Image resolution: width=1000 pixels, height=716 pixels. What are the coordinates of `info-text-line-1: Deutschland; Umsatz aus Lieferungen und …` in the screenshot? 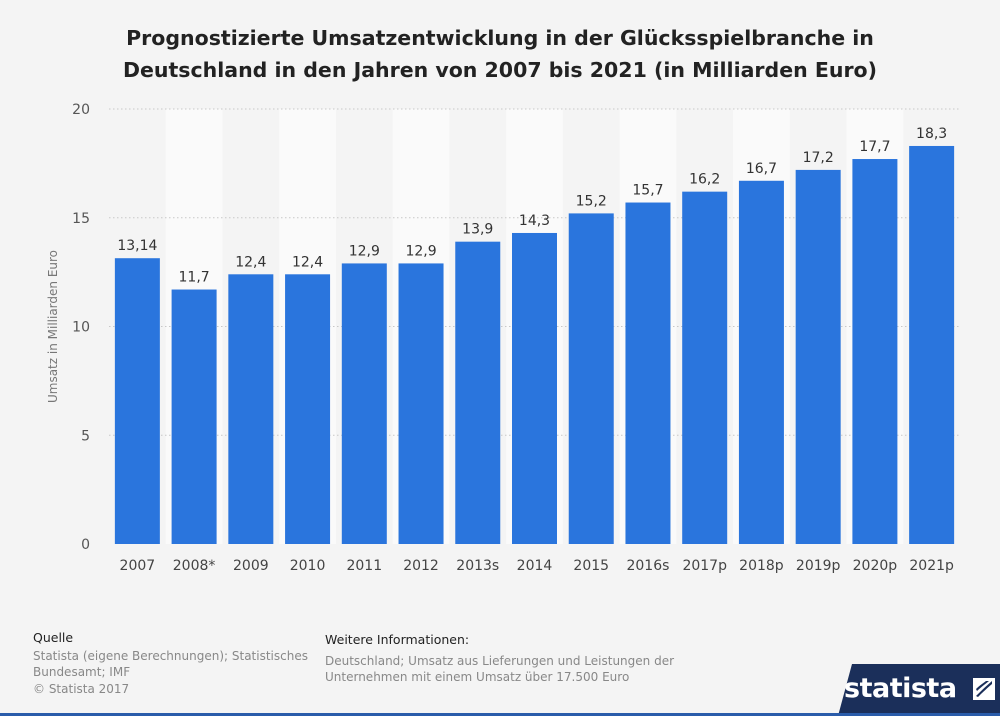 It's located at (500, 660).